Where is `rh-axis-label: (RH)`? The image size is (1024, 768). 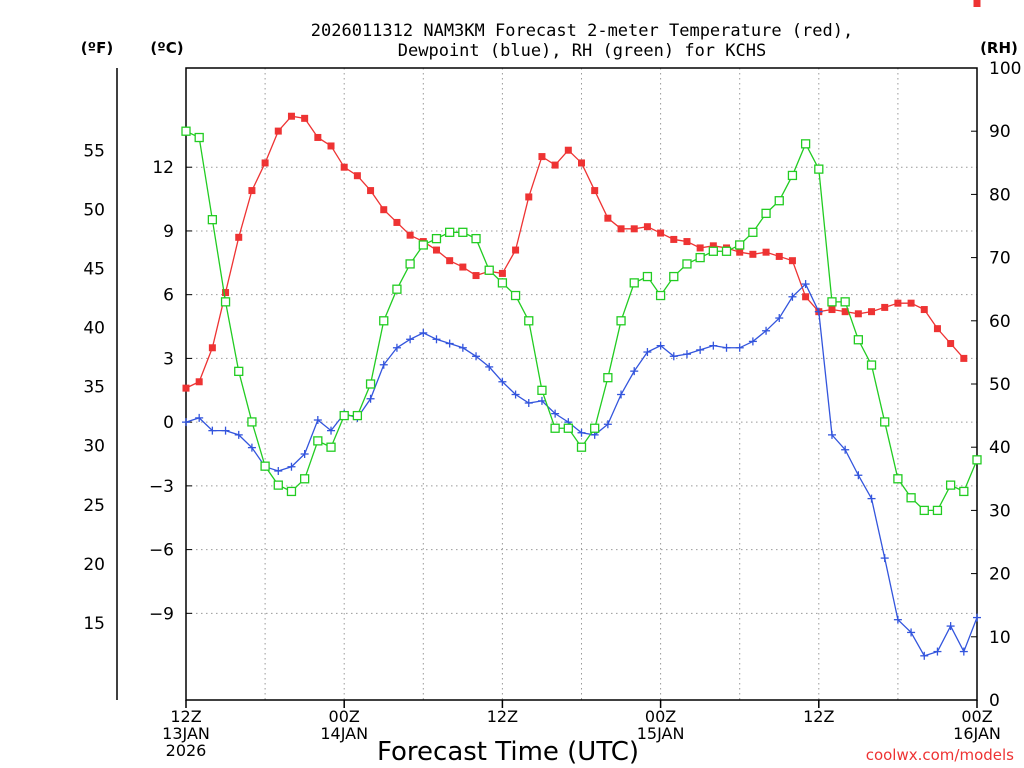 rh-axis-label: (RH) is located at coordinates (999, 48).